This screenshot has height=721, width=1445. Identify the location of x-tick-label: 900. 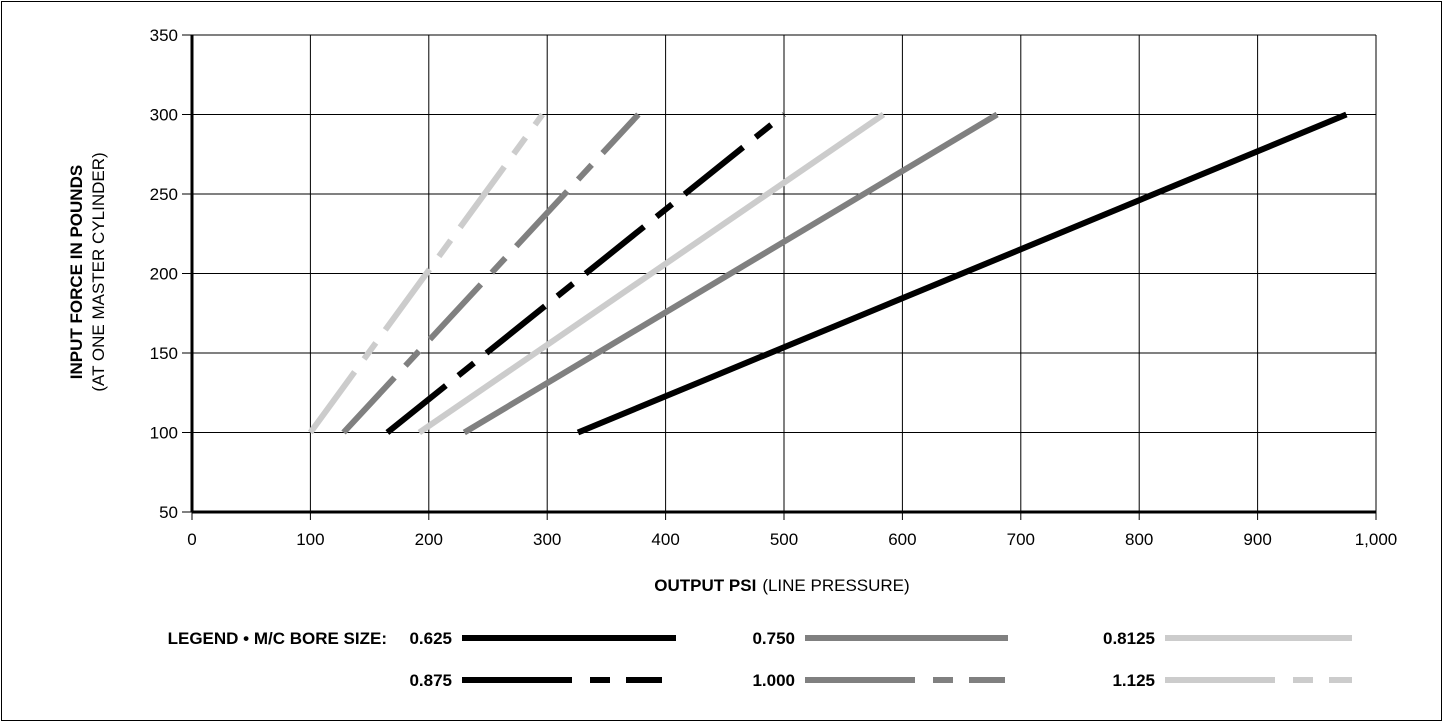
(1257, 539).